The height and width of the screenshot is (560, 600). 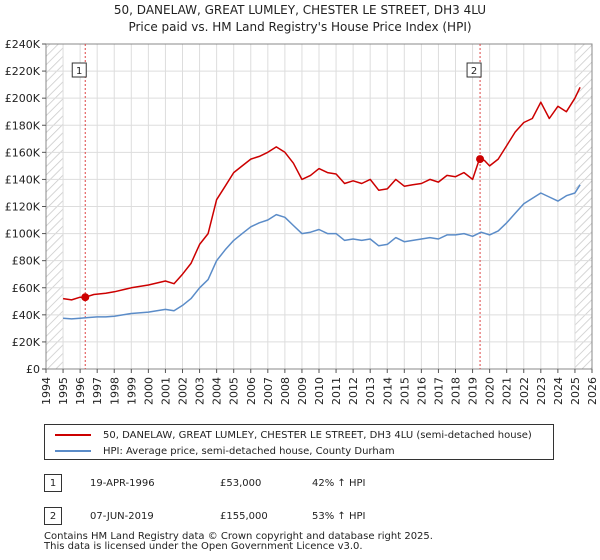 I want to click on sale-hpi-change: 42% ↑ HPI, so click(x=339, y=483).